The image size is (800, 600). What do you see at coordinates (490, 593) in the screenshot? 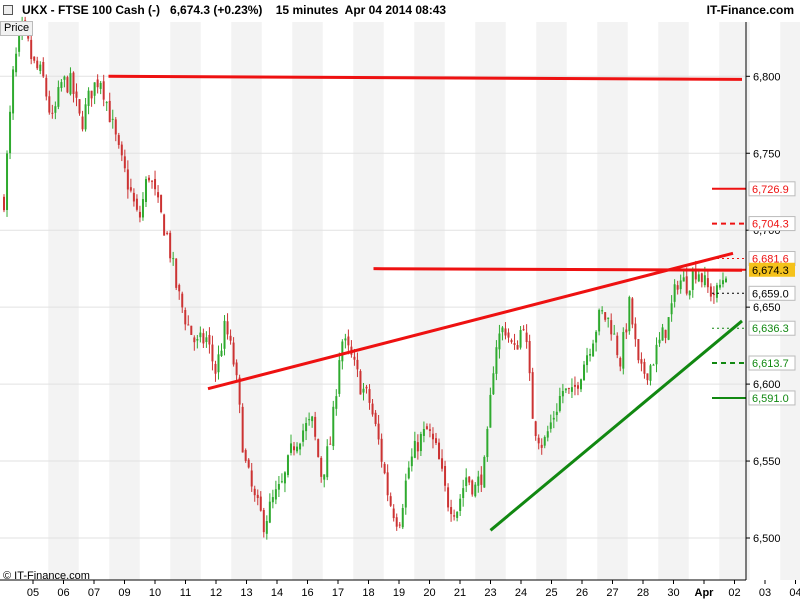
I see `x-tick-label: 23` at bounding box center [490, 593].